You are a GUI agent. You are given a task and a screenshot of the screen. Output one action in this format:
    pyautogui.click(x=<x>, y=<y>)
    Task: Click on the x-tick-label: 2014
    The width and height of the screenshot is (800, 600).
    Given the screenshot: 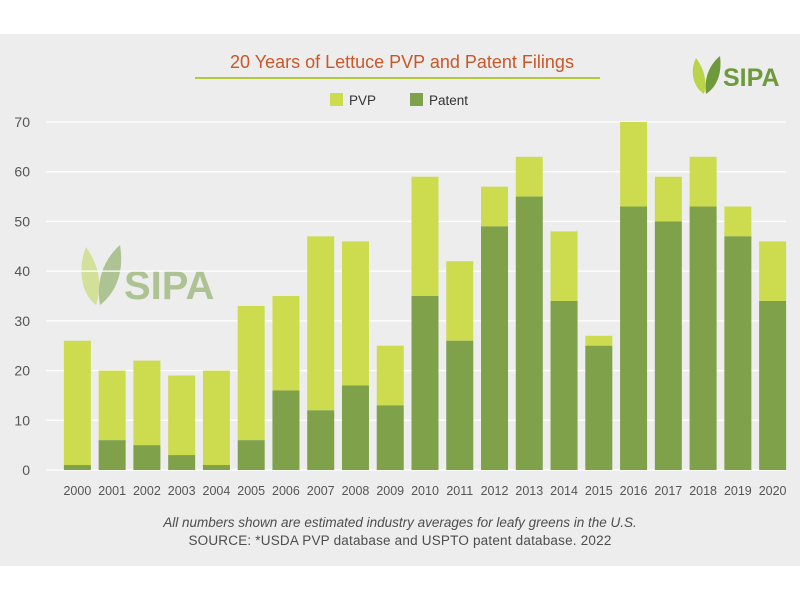 What is the action you would take?
    pyautogui.click(x=564, y=491)
    